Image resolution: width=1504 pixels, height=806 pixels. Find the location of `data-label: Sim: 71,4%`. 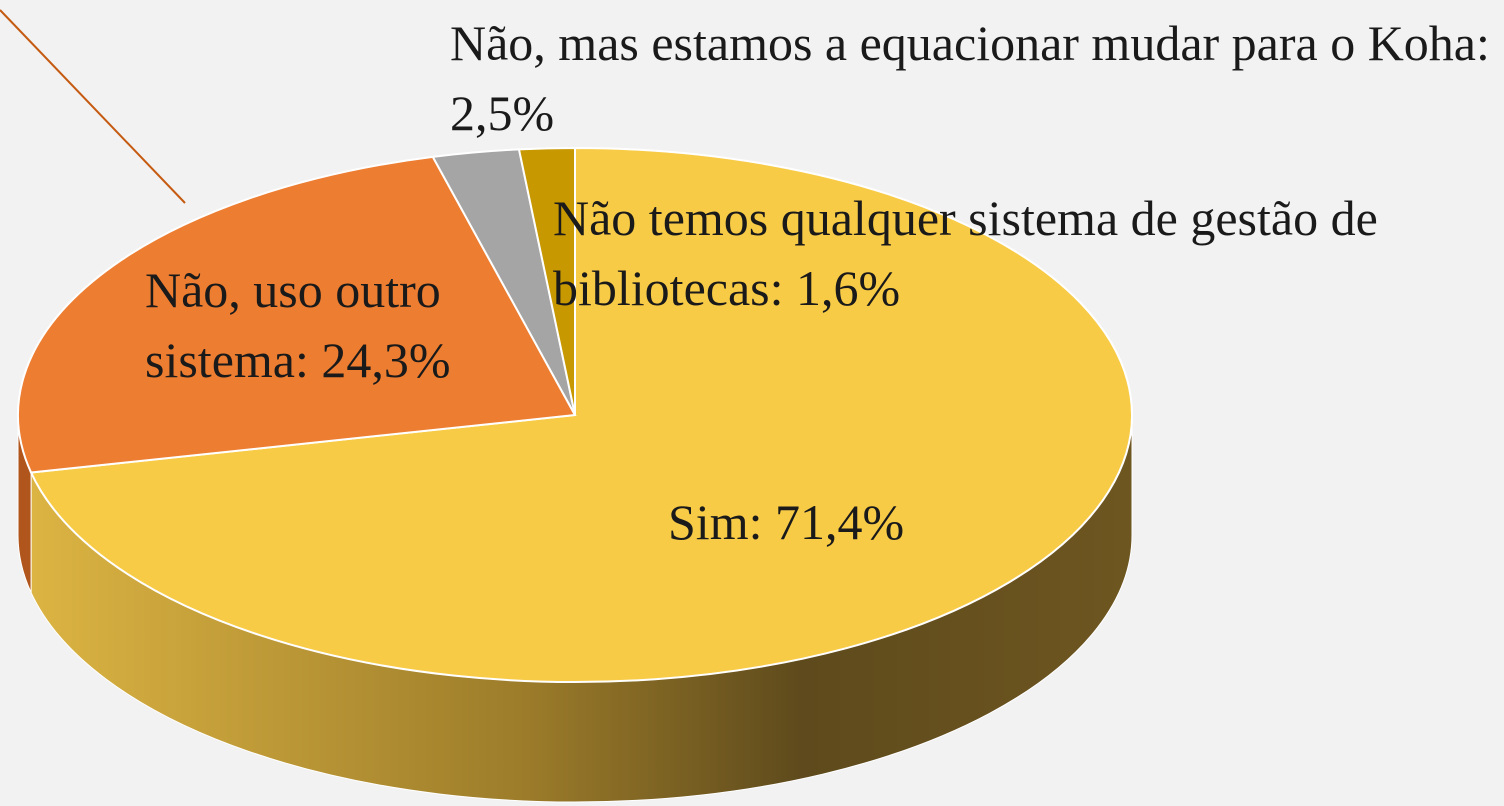

data-label: Sim: 71,4% is located at coordinates (786, 522).